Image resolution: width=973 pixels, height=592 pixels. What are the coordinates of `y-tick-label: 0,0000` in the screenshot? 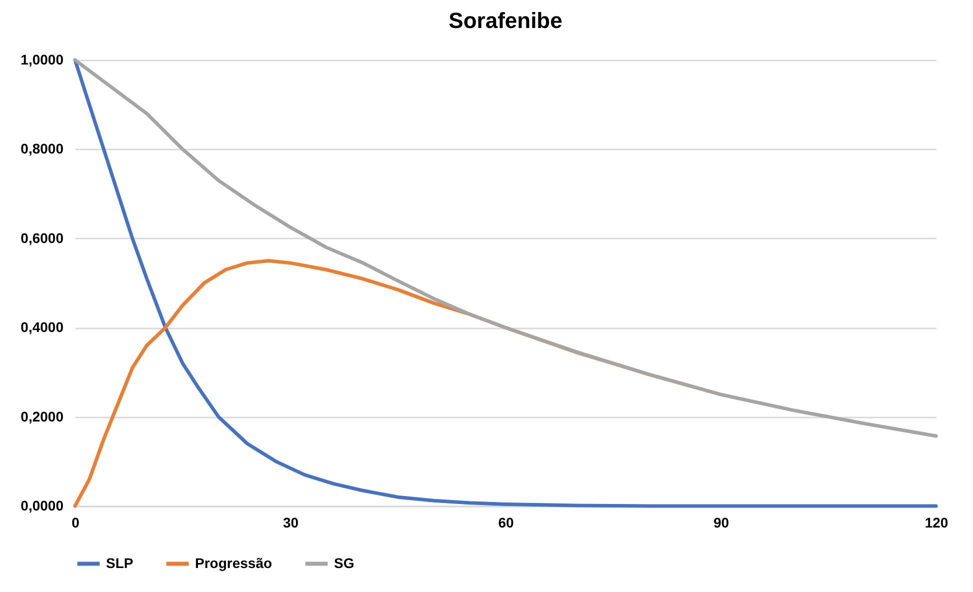 It's located at (42, 506).